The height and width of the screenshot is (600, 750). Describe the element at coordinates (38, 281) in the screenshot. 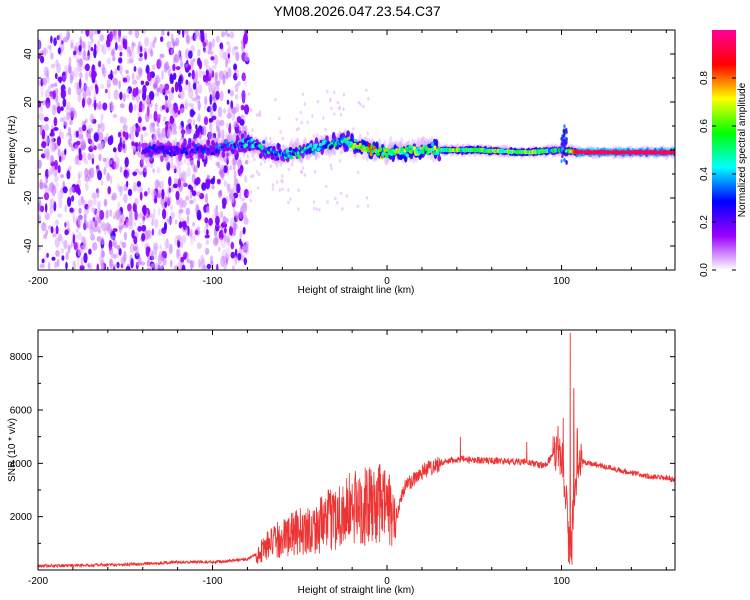

I see `spectrogram-x-tick-label: -200` at that location.